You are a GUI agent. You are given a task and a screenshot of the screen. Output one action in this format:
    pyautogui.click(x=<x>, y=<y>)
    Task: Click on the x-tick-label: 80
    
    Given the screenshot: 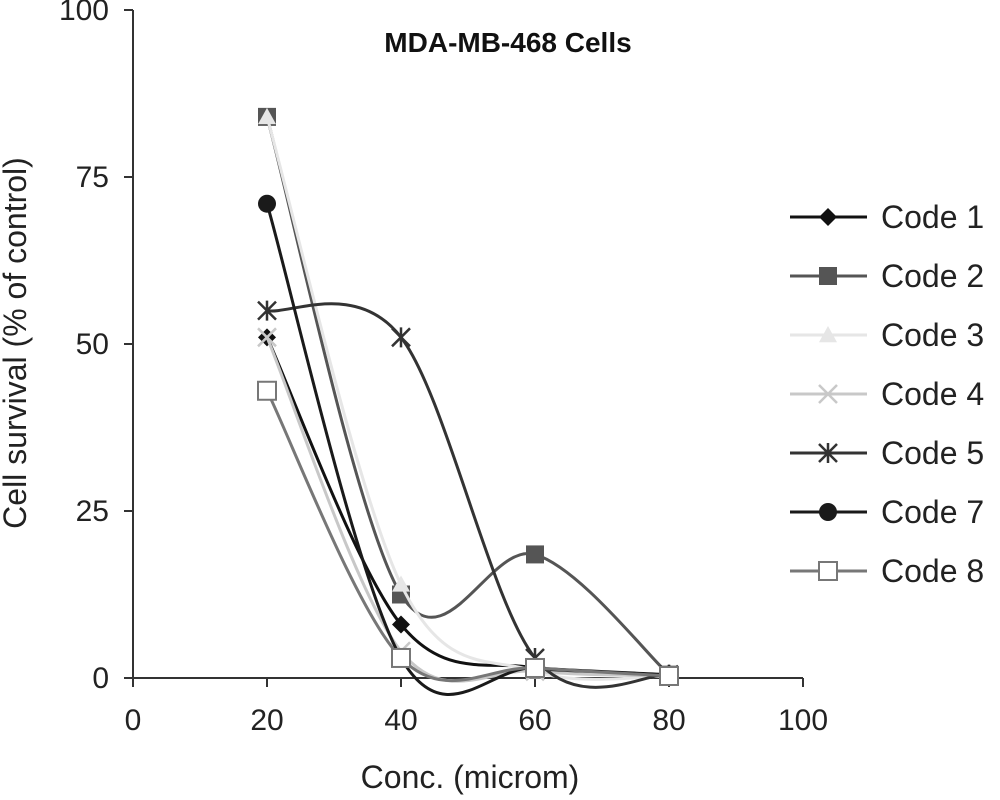 What is the action you would take?
    pyautogui.click(x=668, y=720)
    